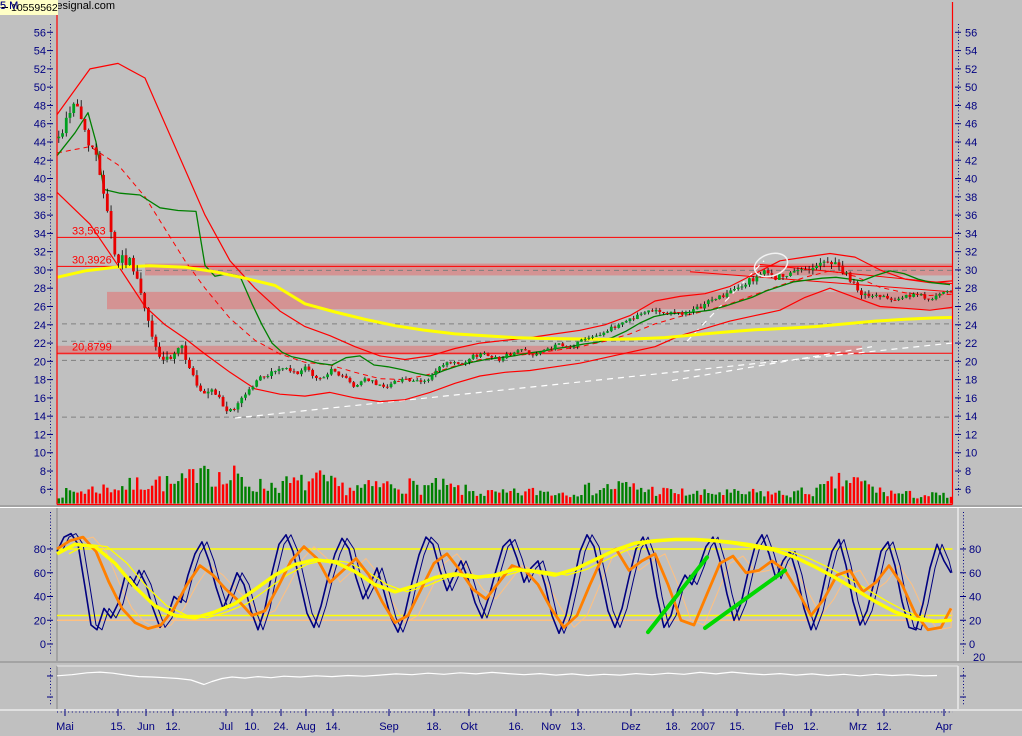 The height and width of the screenshot is (736, 1022). What do you see at coordinates (971, 106) in the screenshot?
I see `svg-text: 48` at bounding box center [971, 106].